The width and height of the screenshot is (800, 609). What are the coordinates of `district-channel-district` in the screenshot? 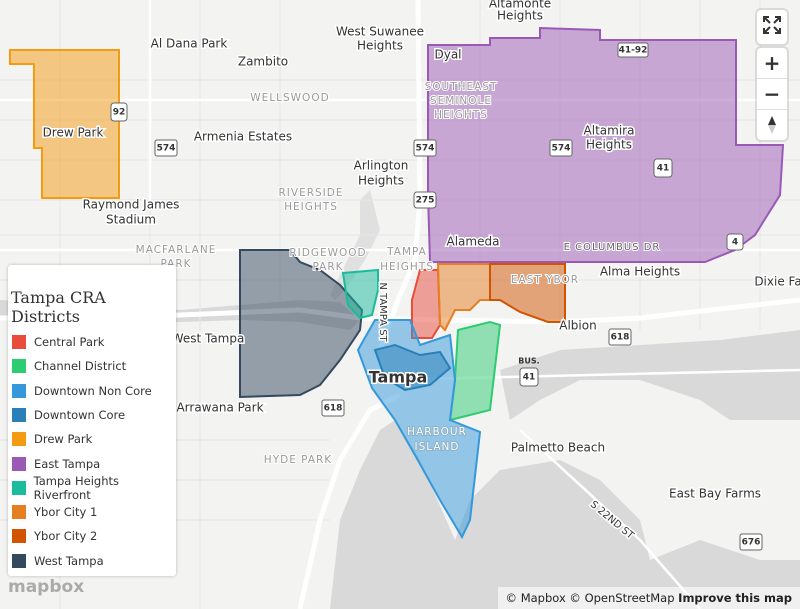 It's located at (475, 371).